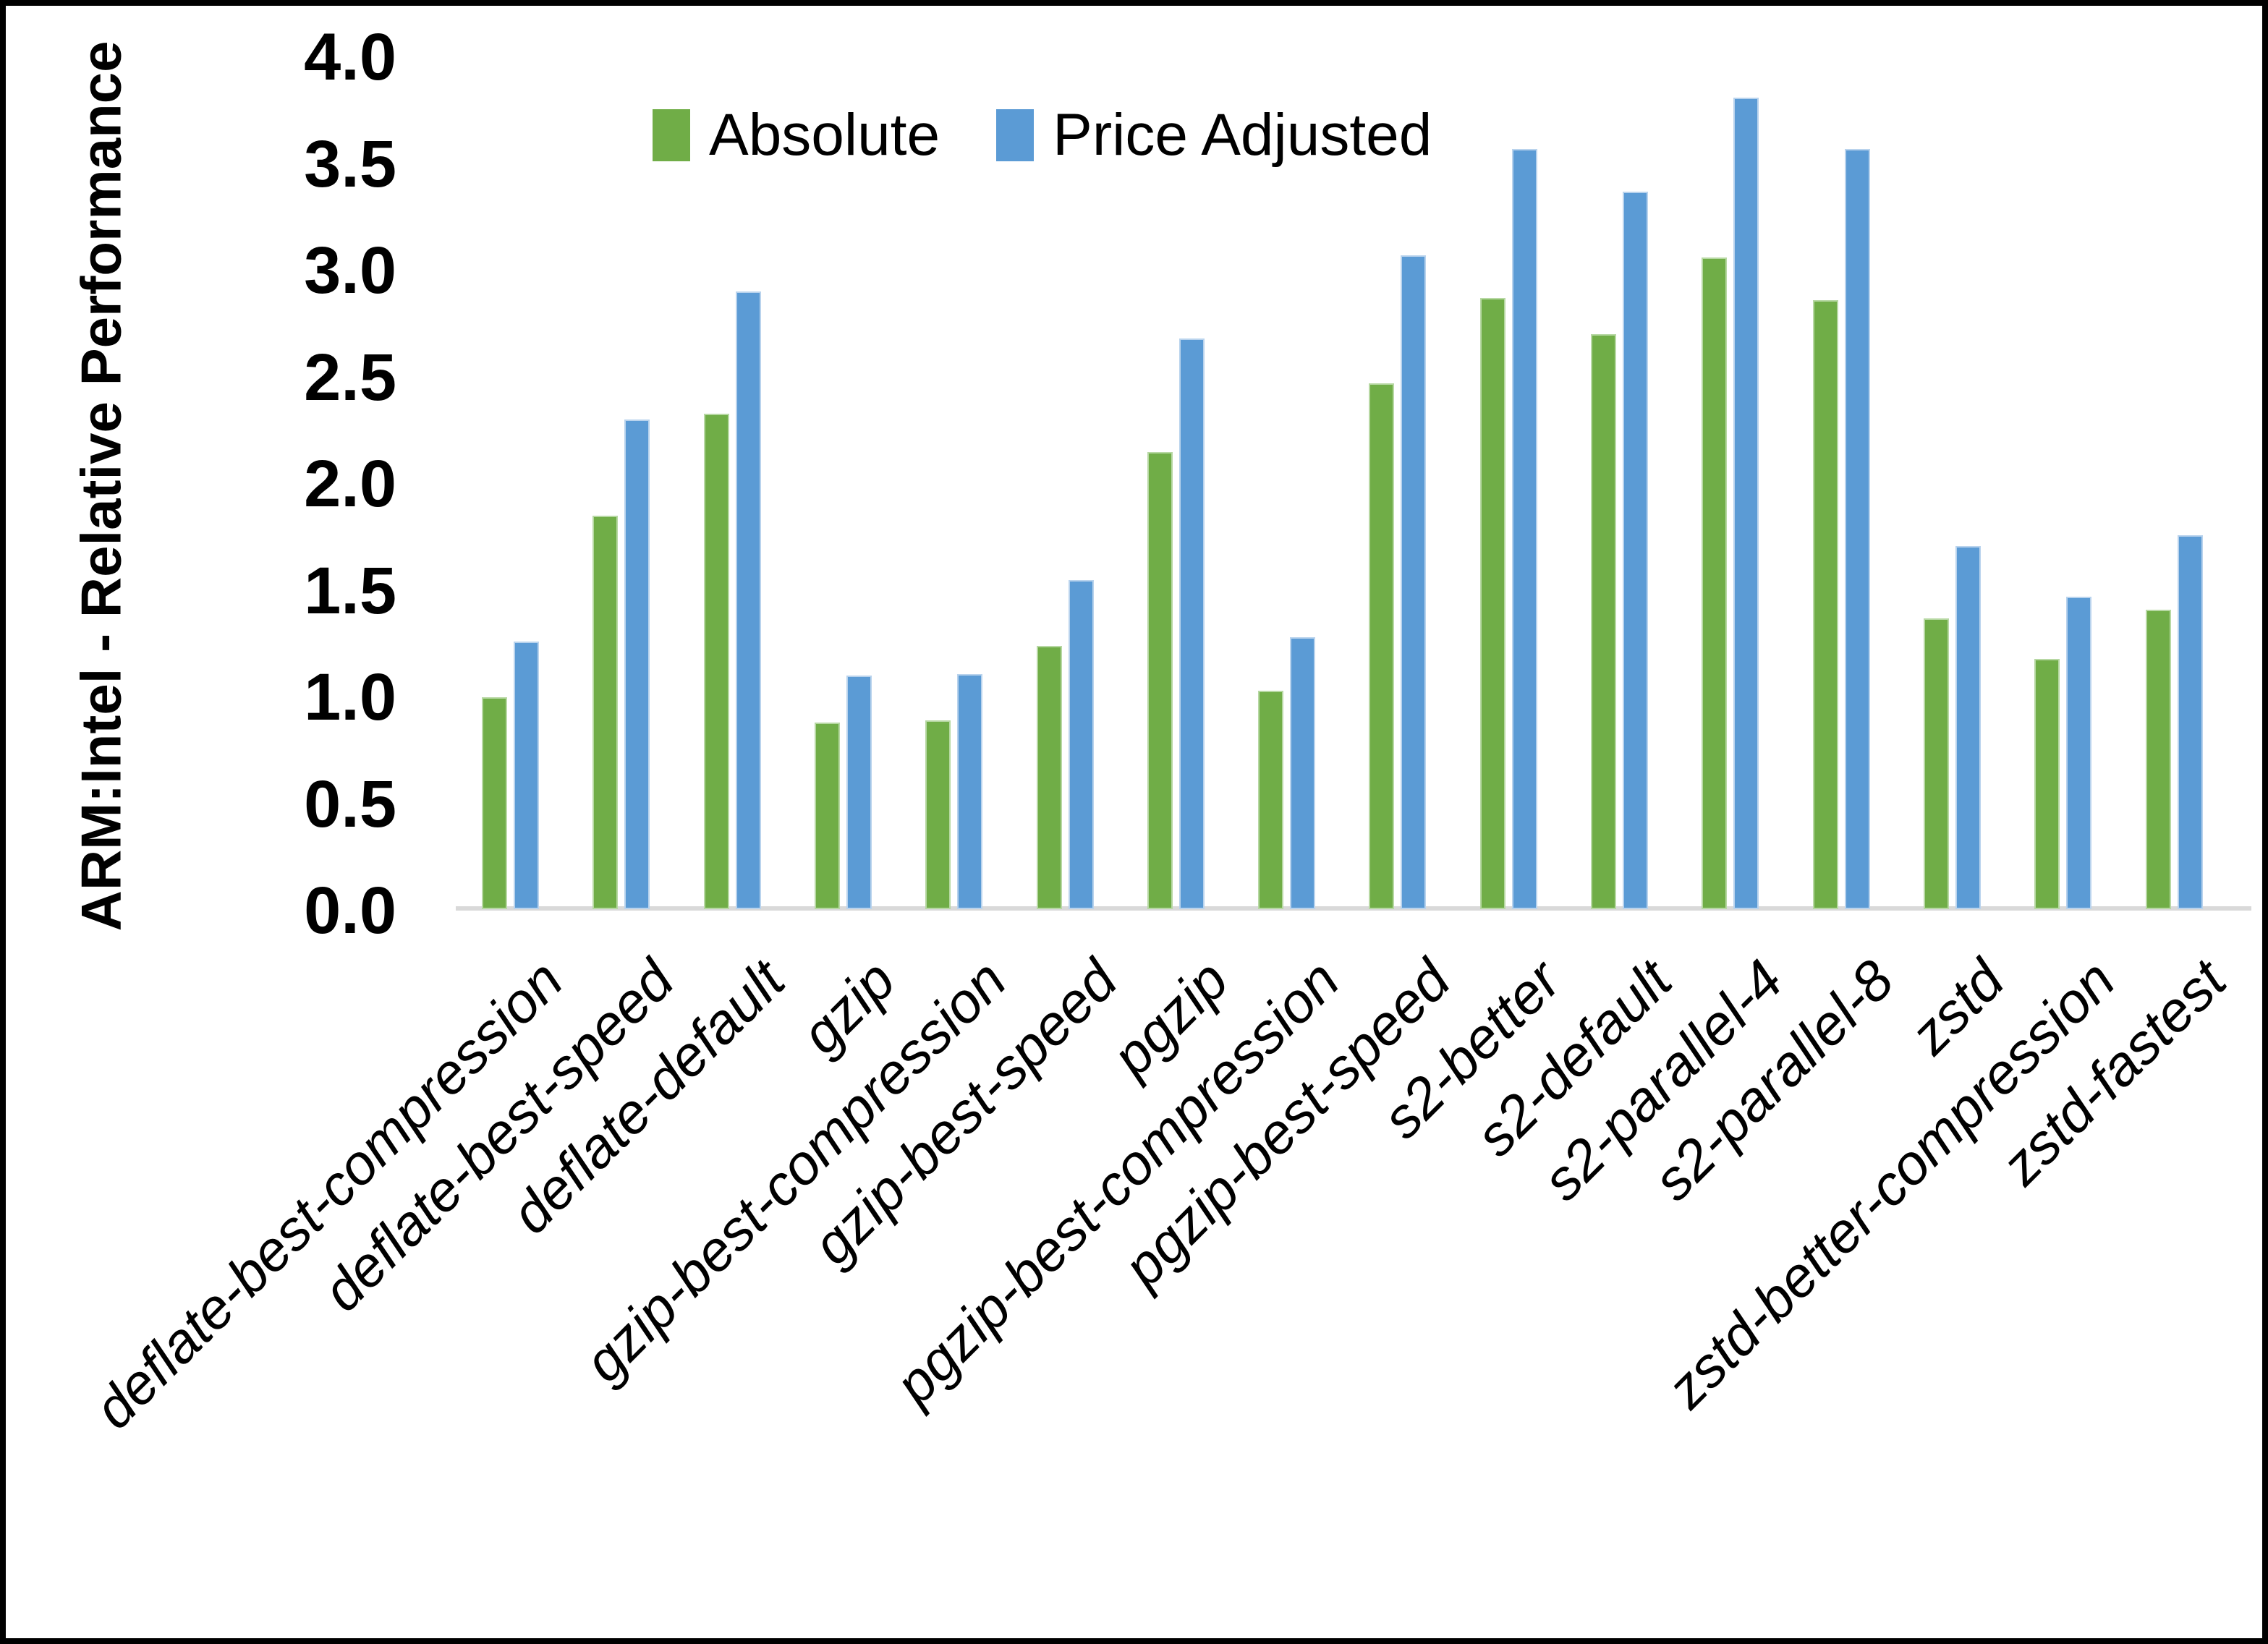  Describe the element at coordinates (749, 600) in the screenshot. I see `bar-price-adjusted-deflate-default` at that location.